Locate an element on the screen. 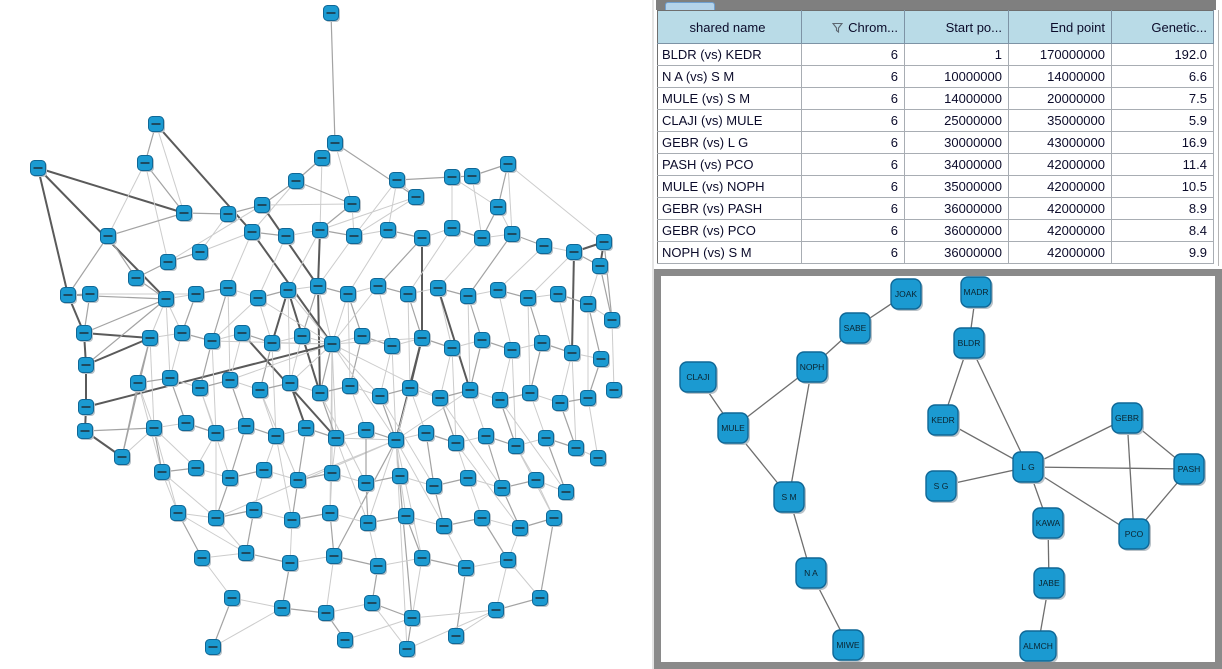  graph-node: NOPH is located at coordinates (812, 367).